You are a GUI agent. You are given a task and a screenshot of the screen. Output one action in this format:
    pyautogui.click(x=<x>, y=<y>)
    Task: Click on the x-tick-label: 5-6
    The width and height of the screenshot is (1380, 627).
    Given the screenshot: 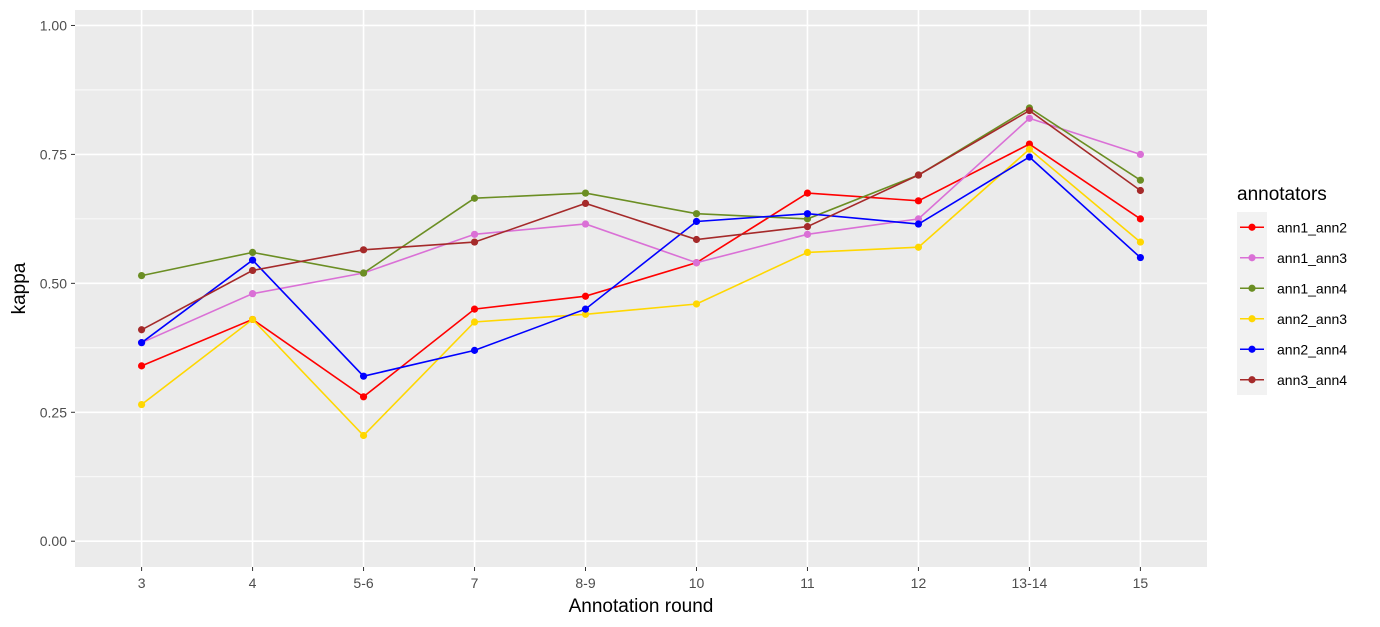 What is the action you would take?
    pyautogui.click(x=363, y=583)
    